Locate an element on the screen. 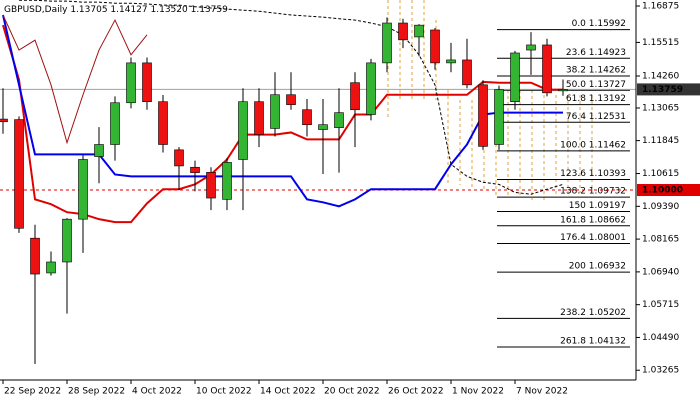 This screenshot has width=700, height=400. x-tick-label: 14 Oct 2022 is located at coordinates (288, 392).